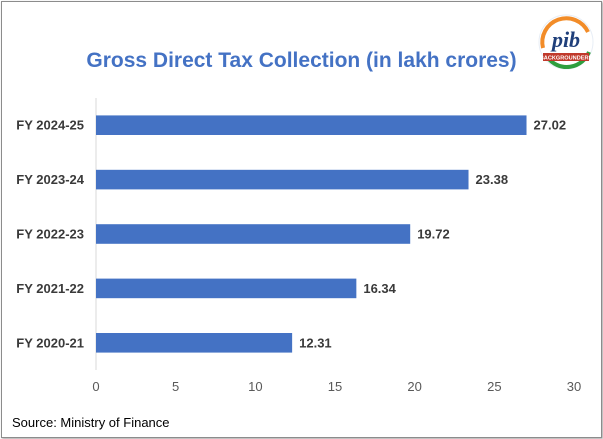 This screenshot has width=603, height=439. Describe the element at coordinates (566, 59) in the screenshot. I see `logo-subtext: BACKGROUNDERS` at that location.